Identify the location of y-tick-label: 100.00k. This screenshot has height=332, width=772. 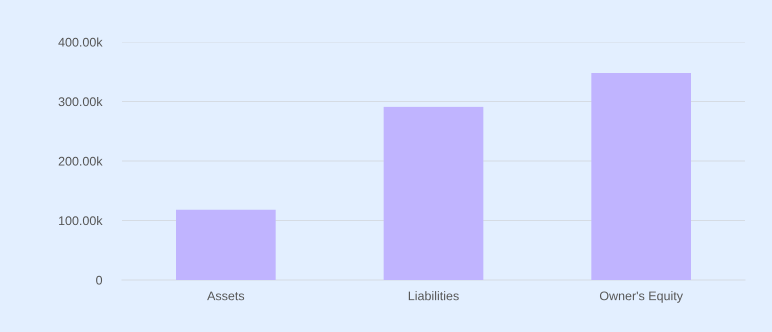
(81, 221).